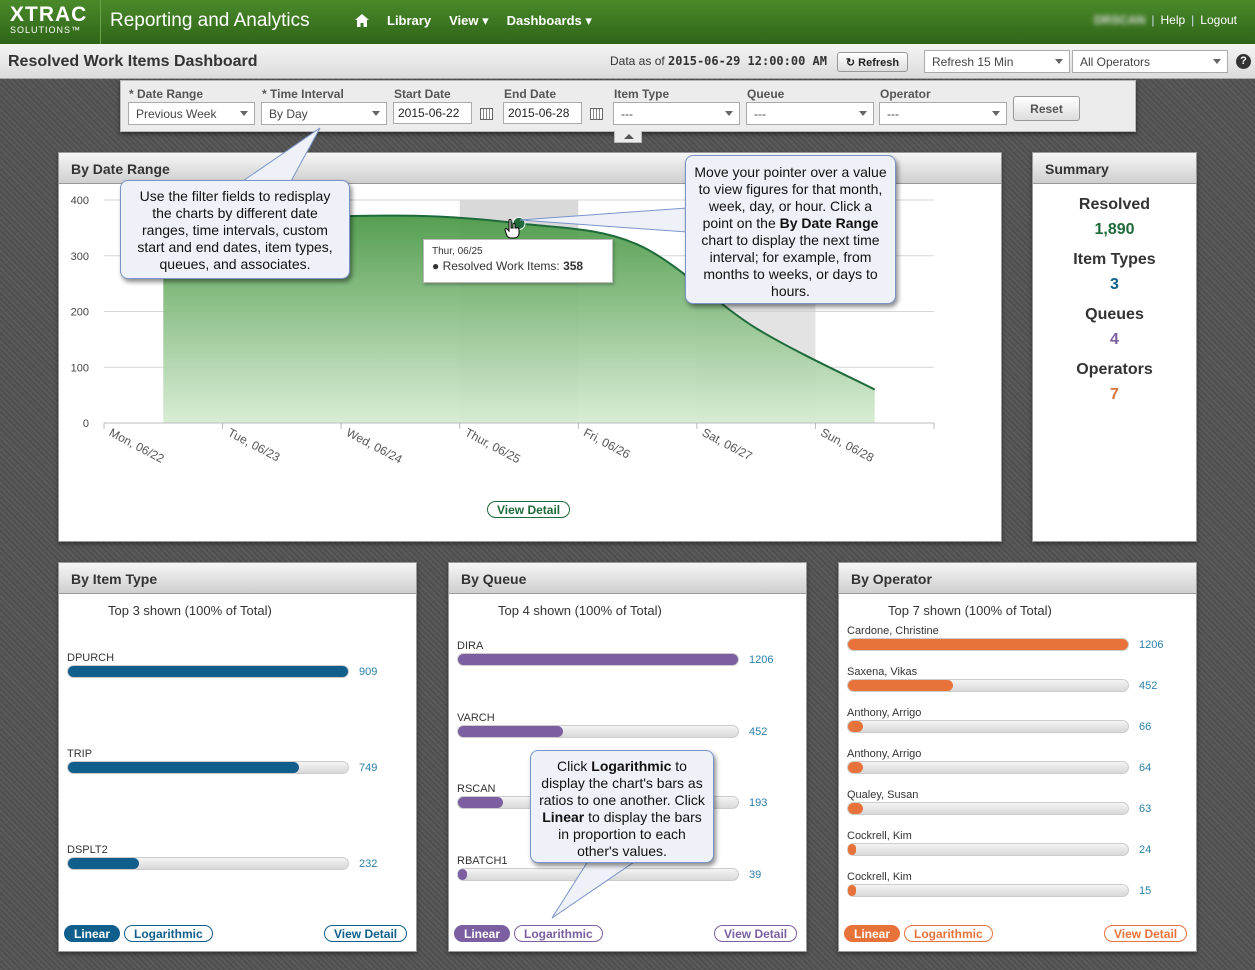  What do you see at coordinates (303, 94) in the screenshot?
I see `time-interval-label: * Time Interval` at bounding box center [303, 94].